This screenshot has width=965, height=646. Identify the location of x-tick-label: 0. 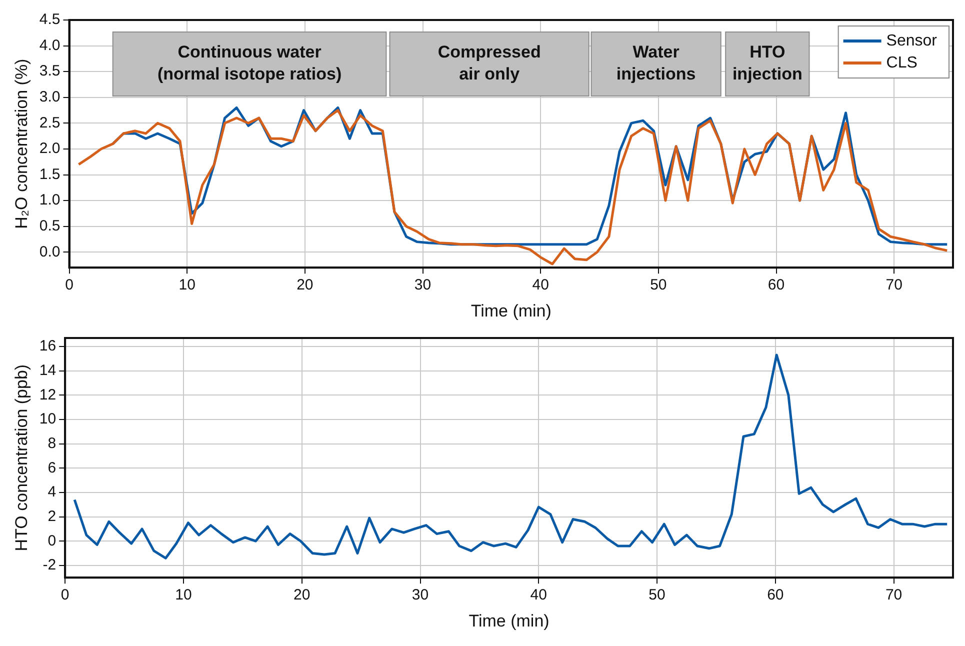
(69, 285).